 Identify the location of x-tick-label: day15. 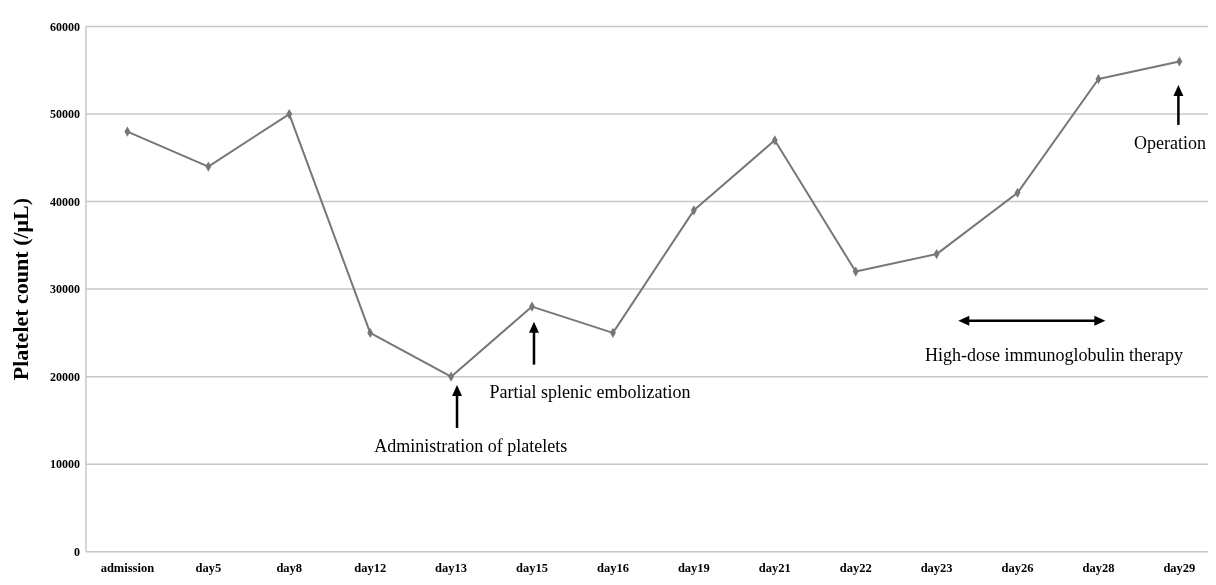
(532, 567).